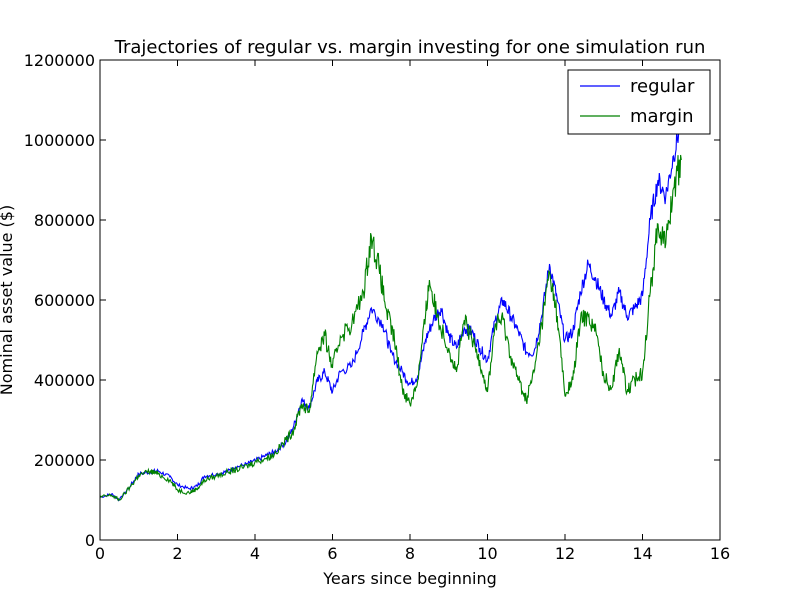 The image size is (800, 604). I want to click on x-tick-label: 10, so click(487, 553).